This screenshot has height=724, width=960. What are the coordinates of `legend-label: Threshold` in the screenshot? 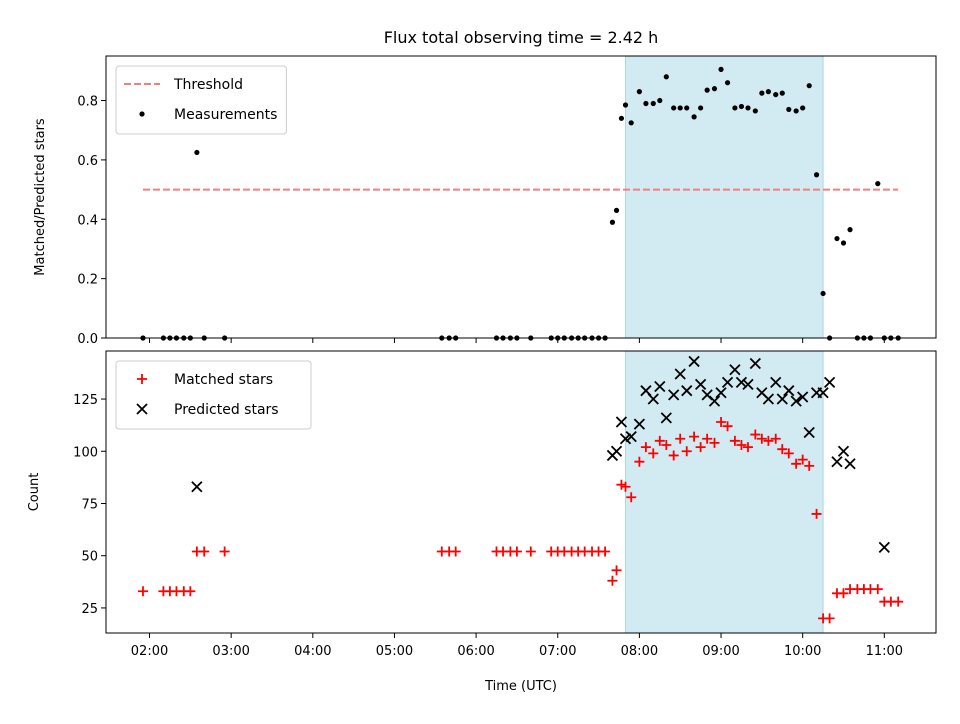 It's located at (208, 85).